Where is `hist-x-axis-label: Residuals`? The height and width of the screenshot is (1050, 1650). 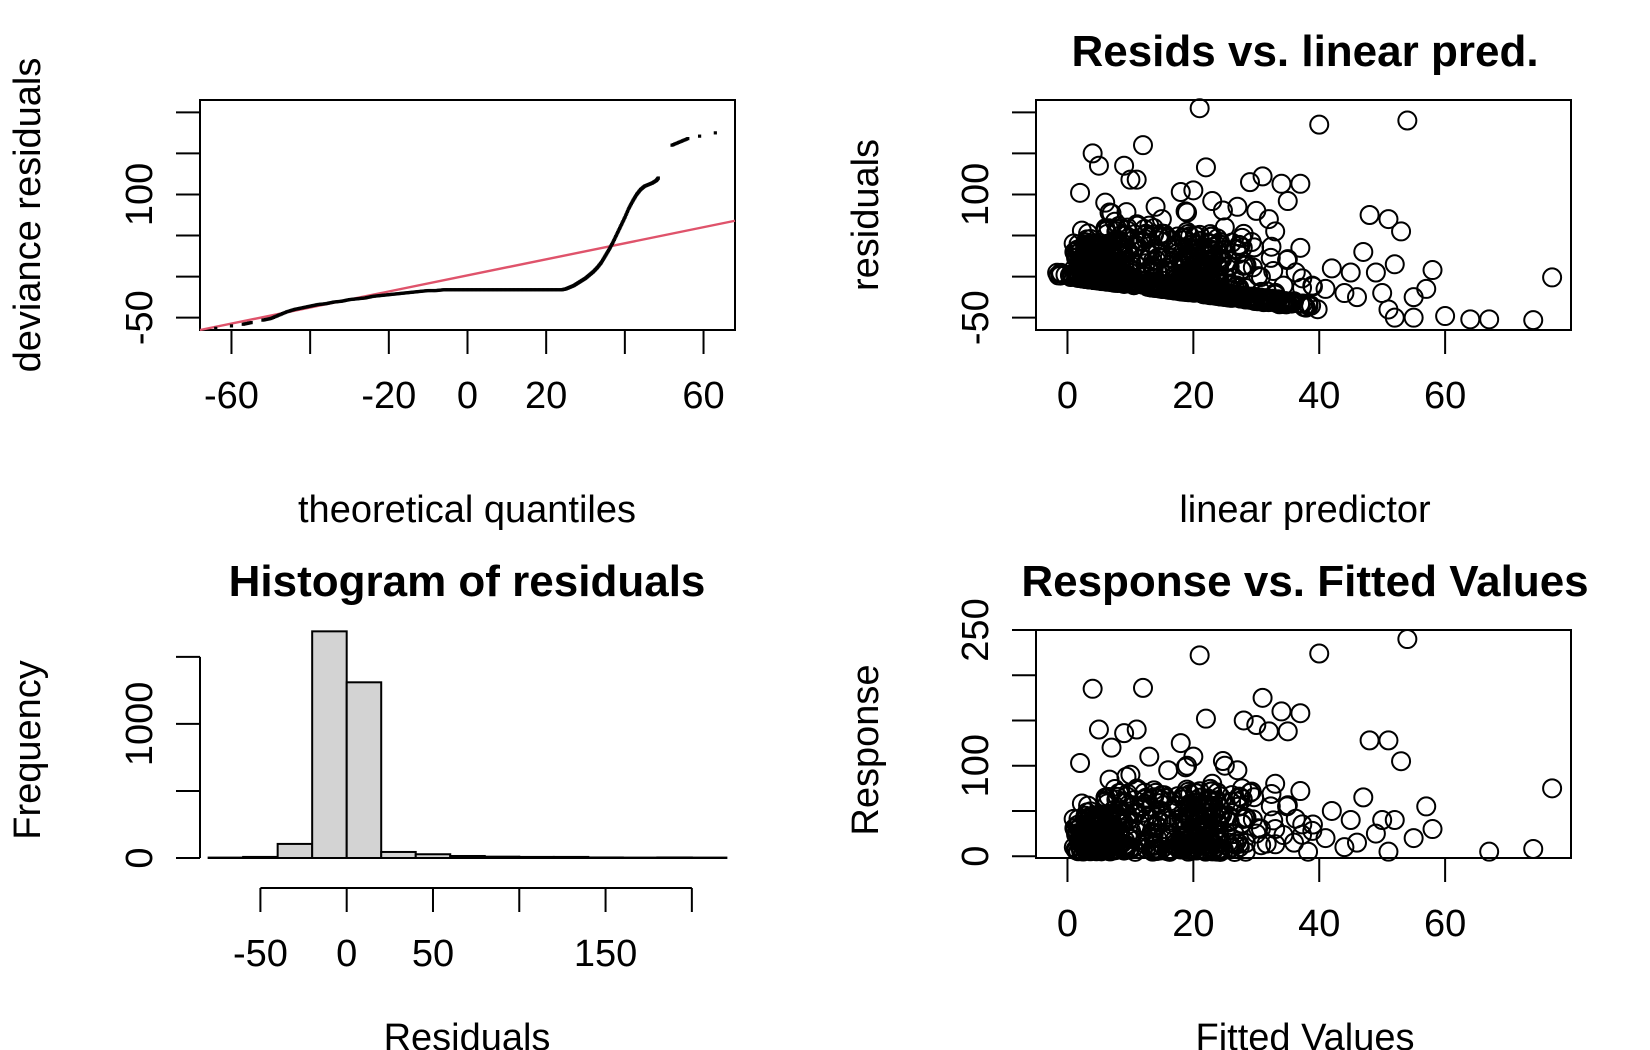 hist-x-axis-label: Residuals is located at coordinates (467, 1033).